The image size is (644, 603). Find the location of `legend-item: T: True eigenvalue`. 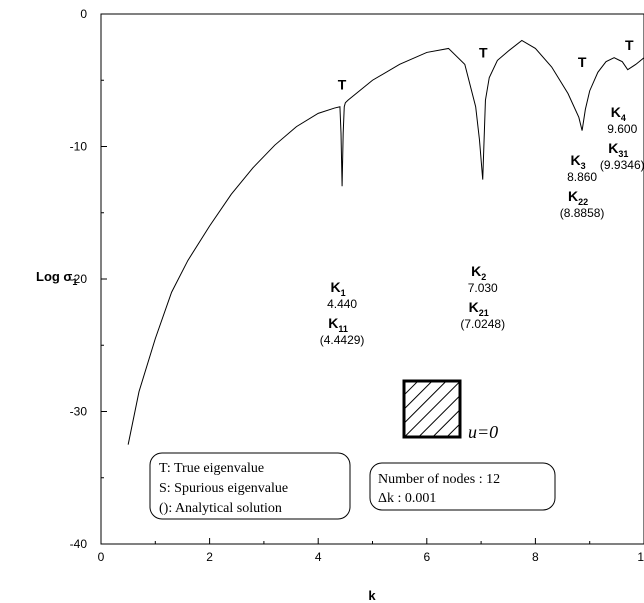

legend-item: T: True eigenvalue is located at coordinates (211, 468).